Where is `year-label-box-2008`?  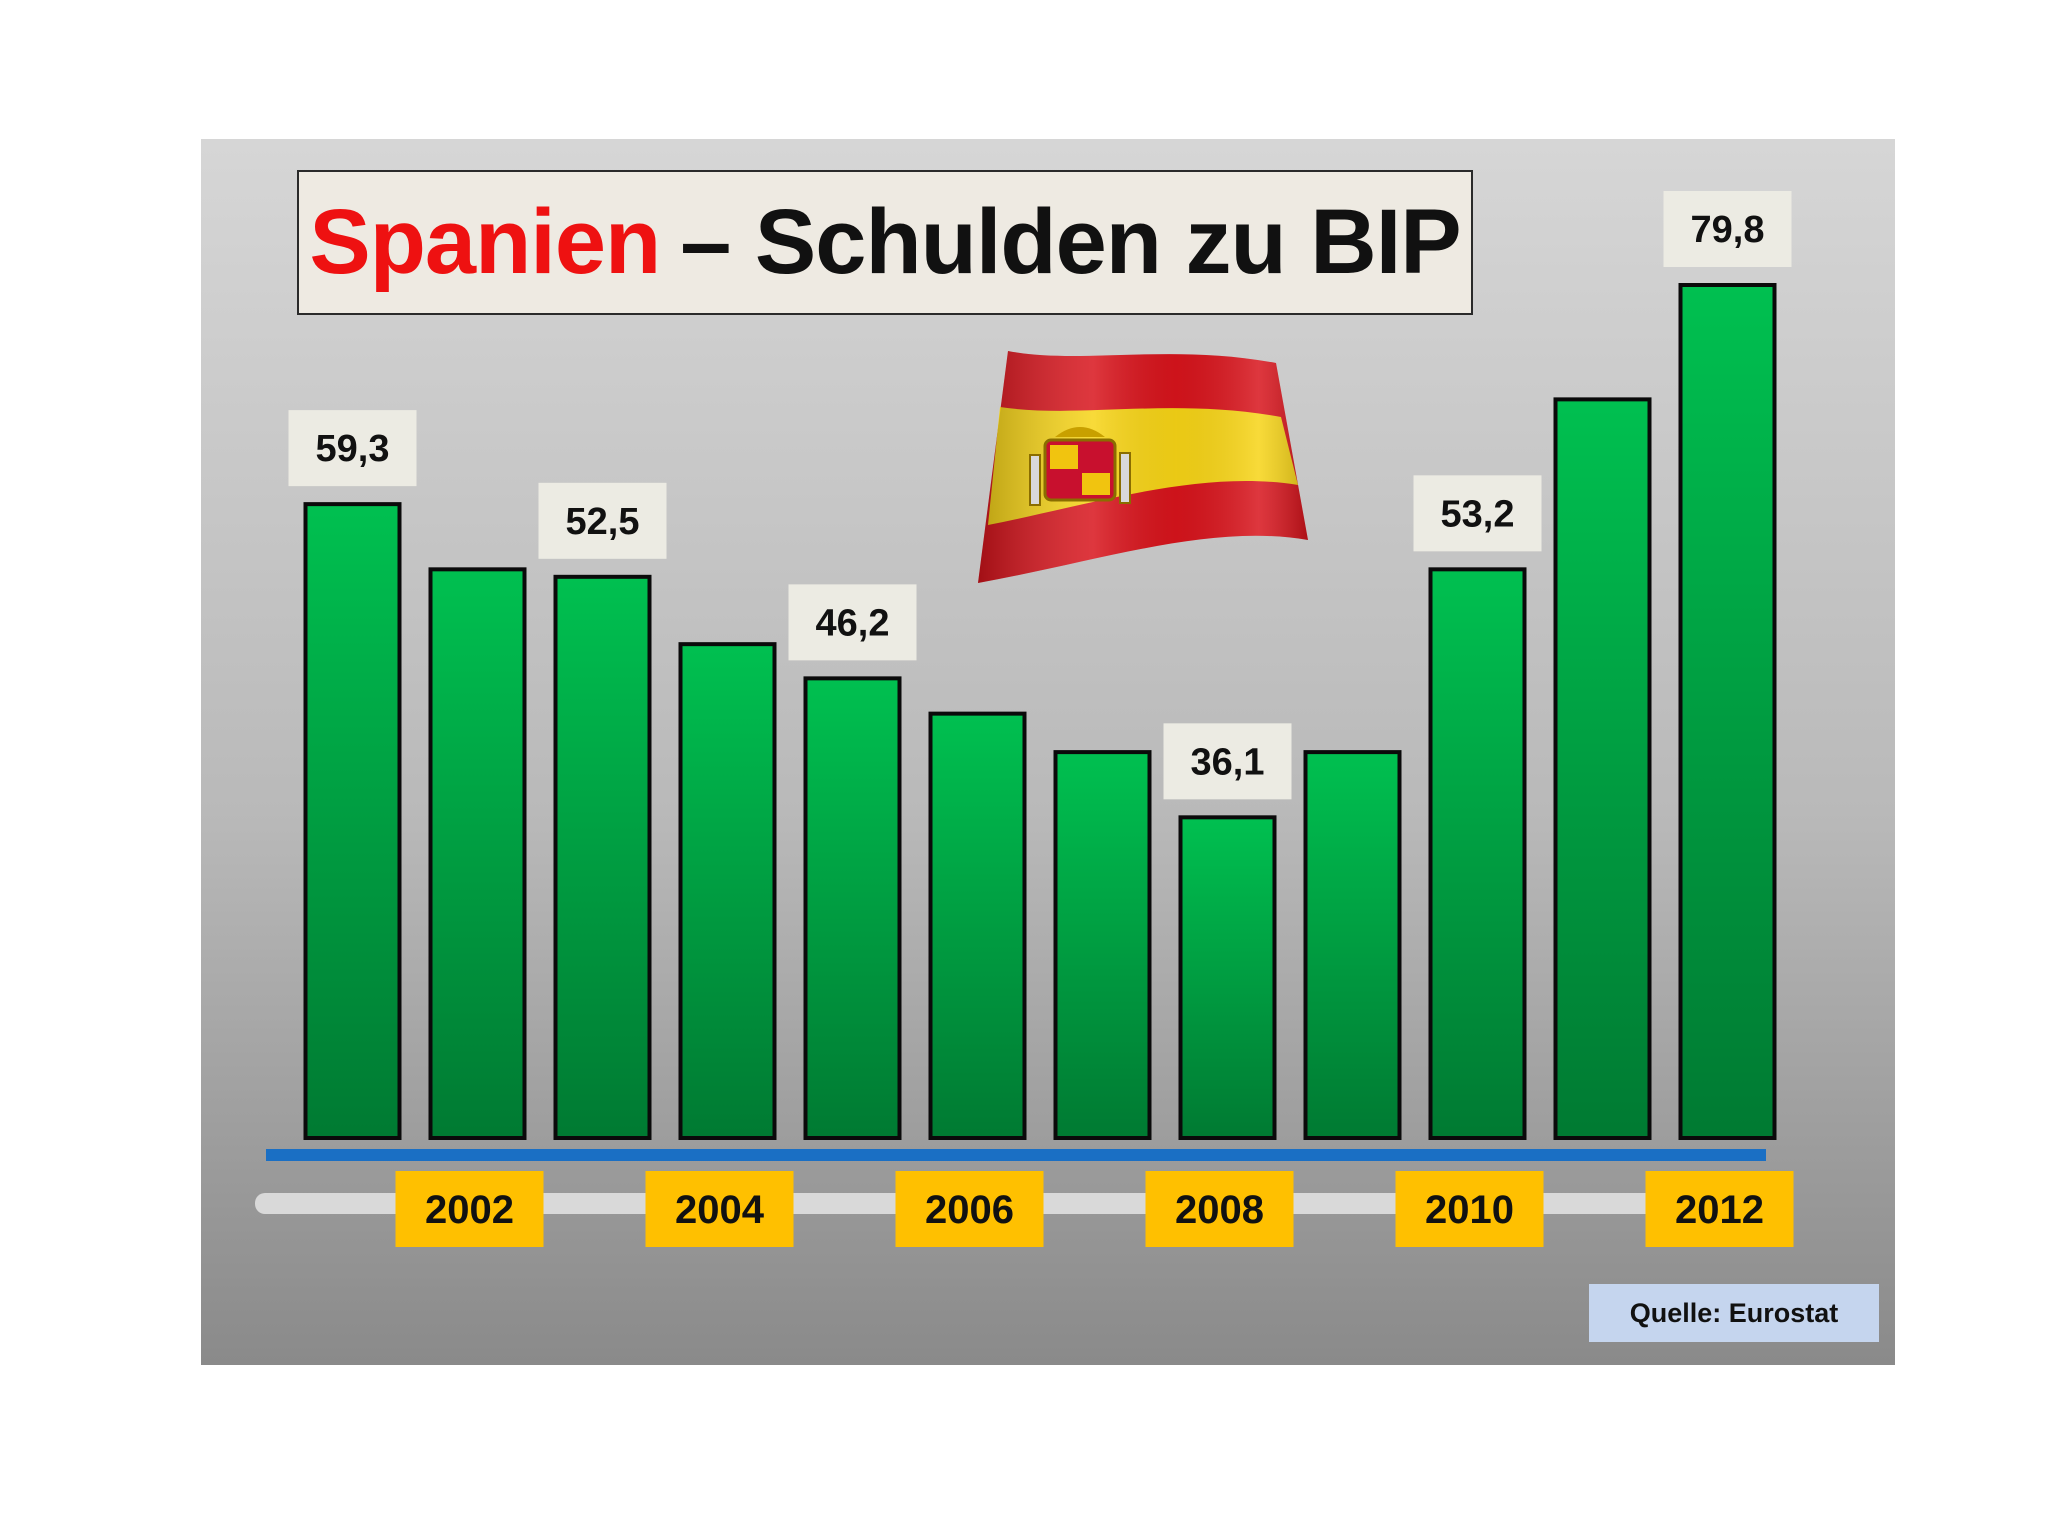
year-label-box-2008 is located at coordinates (1219, 1209).